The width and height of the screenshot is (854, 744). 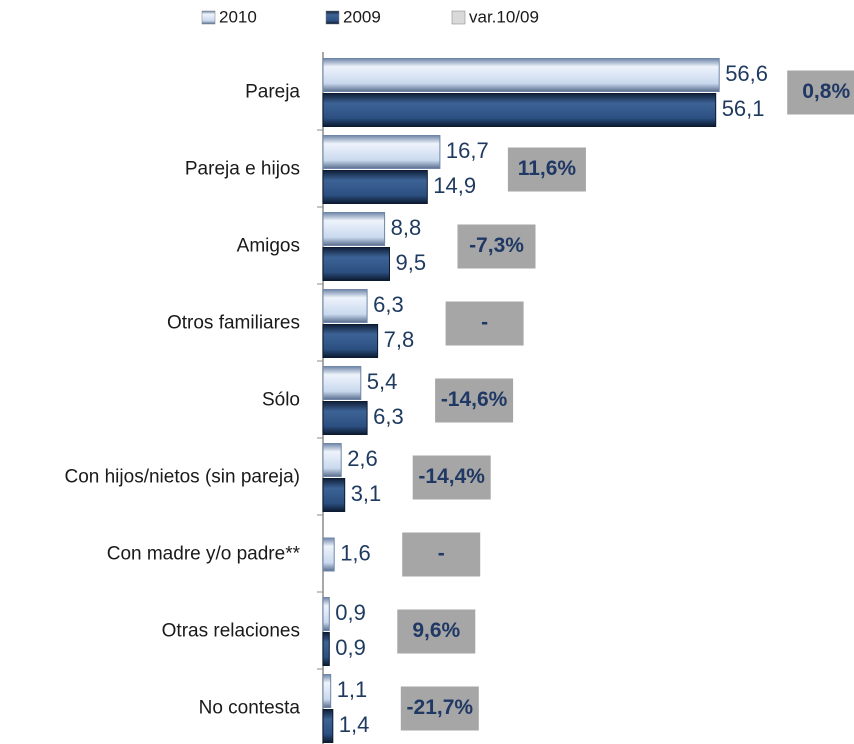 I want to click on variation-label: 9,6%, so click(x=436, y=630).